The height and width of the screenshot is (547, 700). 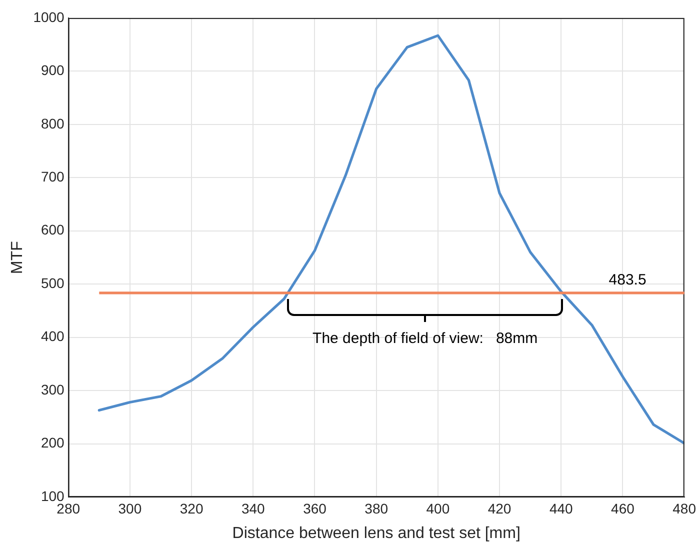 I want to click on x-axis-title: Distance between lens and test set [mm], so click(x=376, y=533).